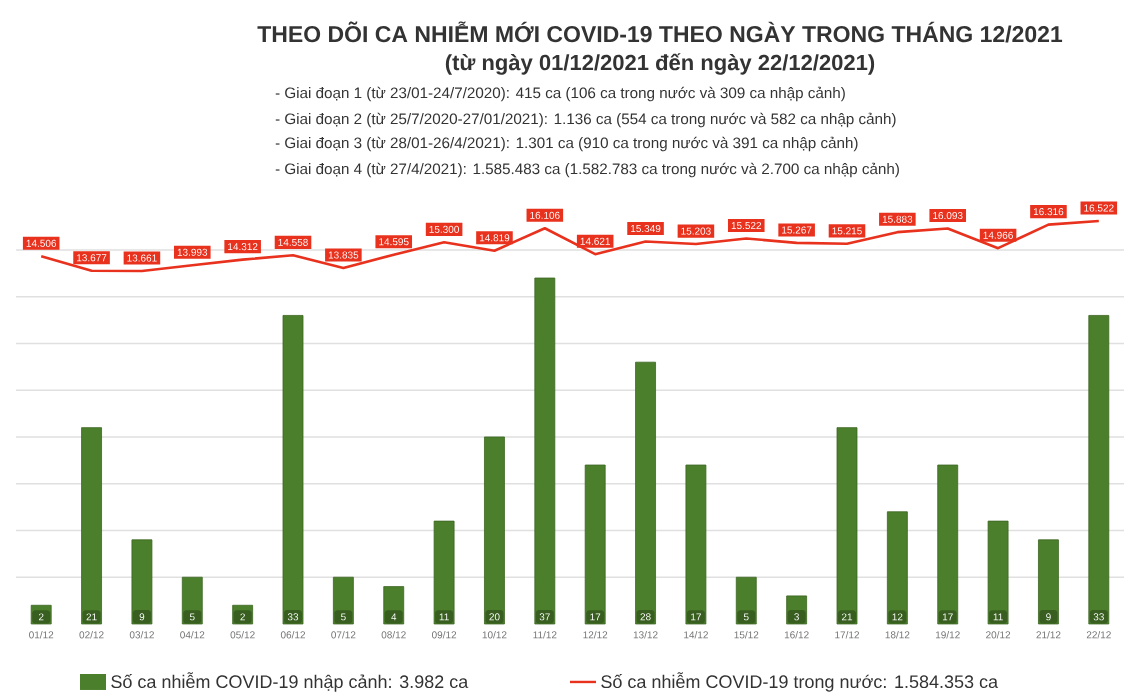  Describe the element at coordinates (660, 64) in the screenshot. I see `chart-subtitle: (từ ngày 01/12/2021 đến ngày 22/12/2021)` at that location.